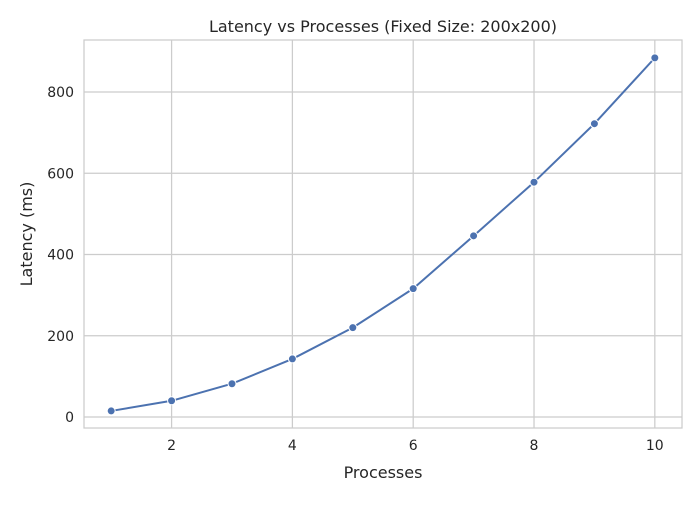 The height and width of the screenshot is (505, 700). What do you see at coordinates (60, 93) in the screenshot?
I see `y-tick-label: 800` at bounding box center [60, 93].